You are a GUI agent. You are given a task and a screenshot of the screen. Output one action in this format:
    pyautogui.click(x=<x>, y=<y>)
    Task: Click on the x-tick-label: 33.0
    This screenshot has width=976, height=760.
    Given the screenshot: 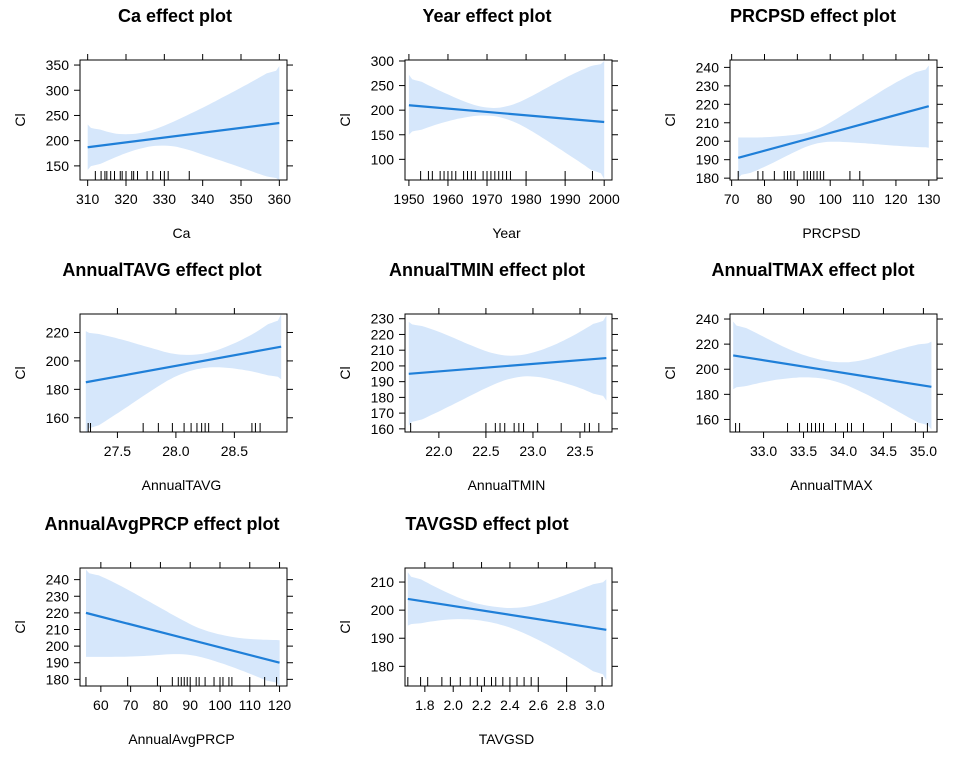 What is the action you would take?
    pyautogui.click(x=763, y=451)
    